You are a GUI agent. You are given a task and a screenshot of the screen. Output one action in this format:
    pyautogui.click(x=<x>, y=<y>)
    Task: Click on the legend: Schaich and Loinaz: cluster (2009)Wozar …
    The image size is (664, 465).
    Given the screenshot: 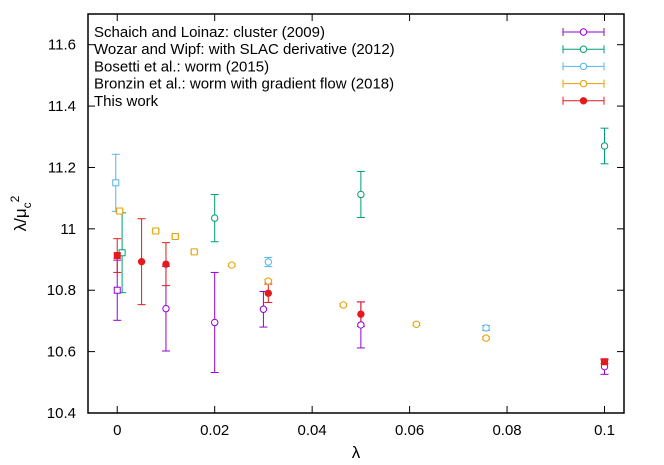 What is the action you would take?
    pyautogui.click(x=349, y=67)
    